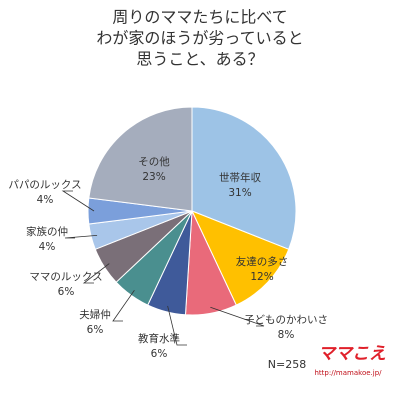  What do you see at coordinates (262, 261) in the screenshot?
I see `slice-label: 友達の多さ` at bounding box center [262, 261].